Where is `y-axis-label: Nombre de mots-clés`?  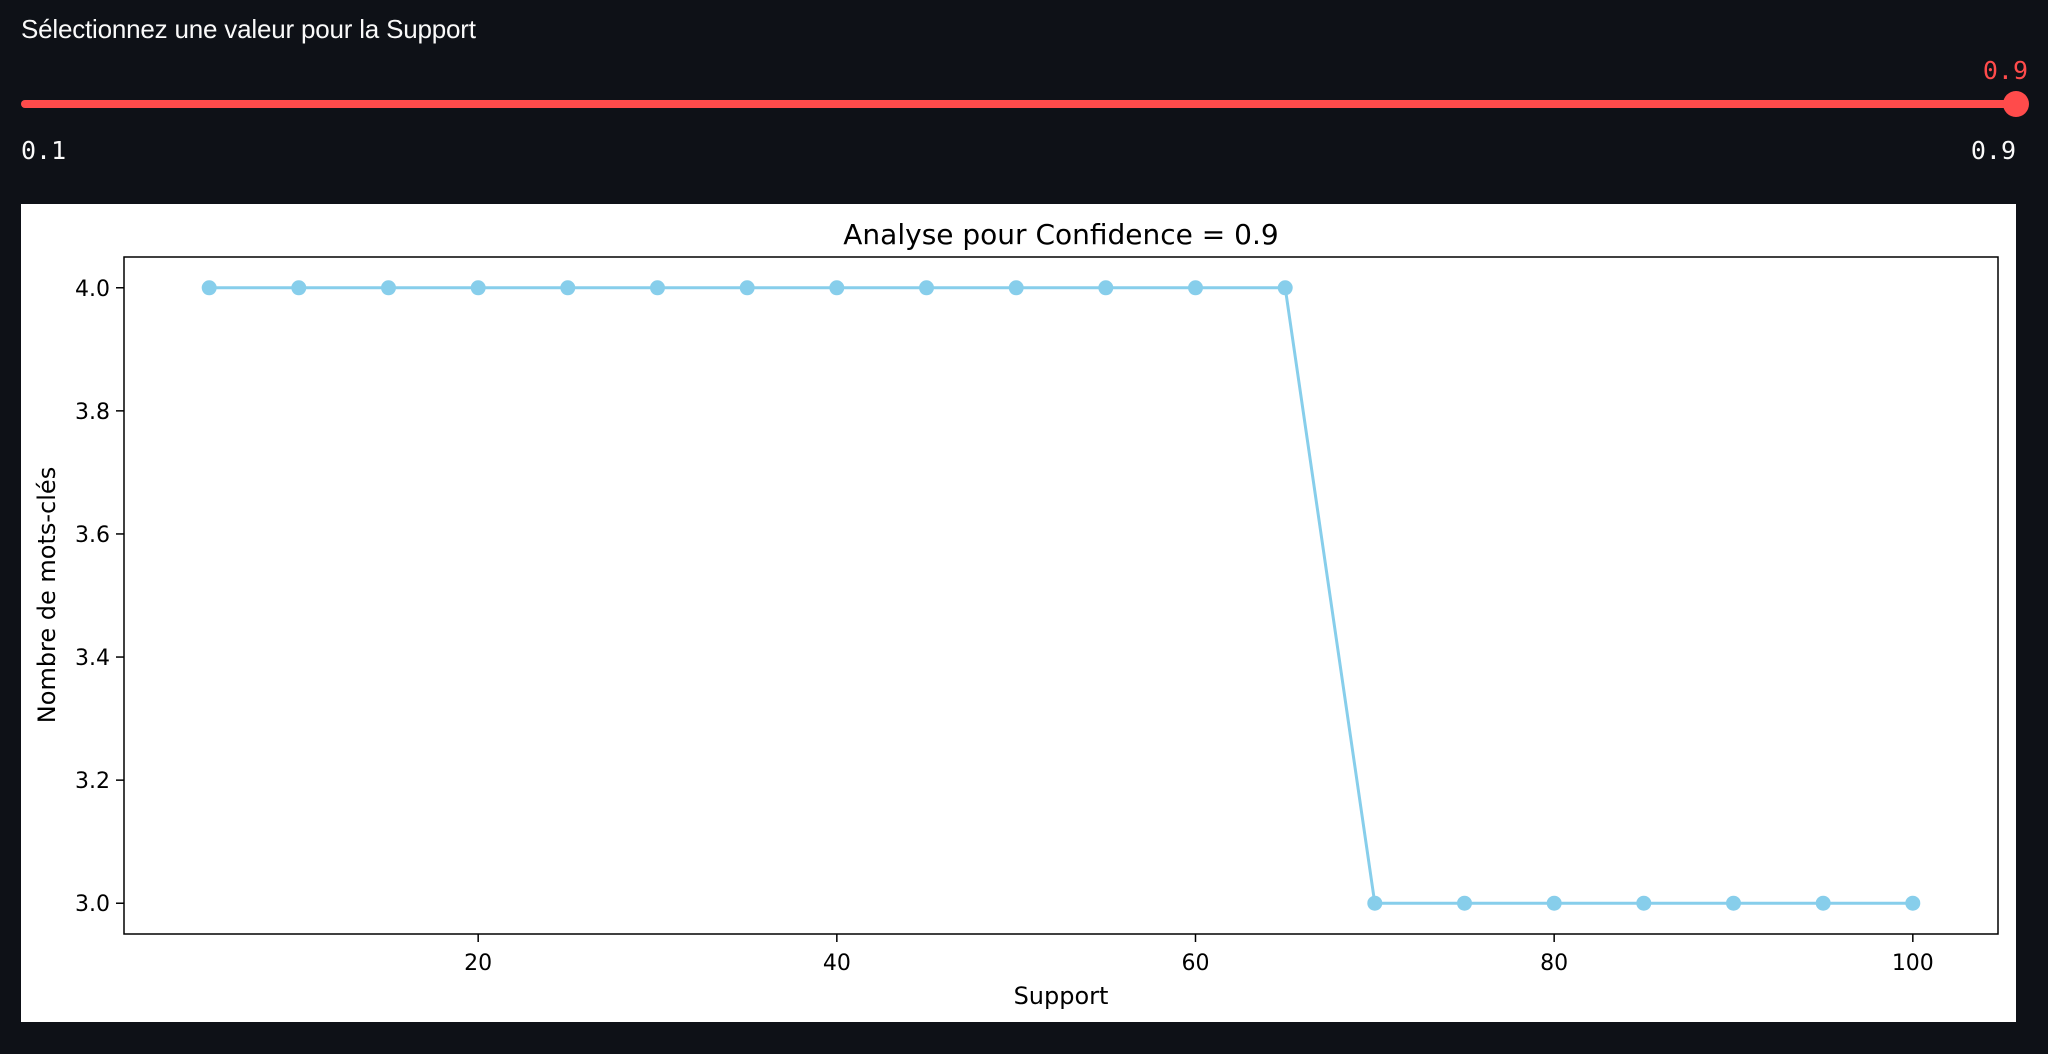
y-axis-label: Nombre de mots-clés is located at coordinates (47, 595).